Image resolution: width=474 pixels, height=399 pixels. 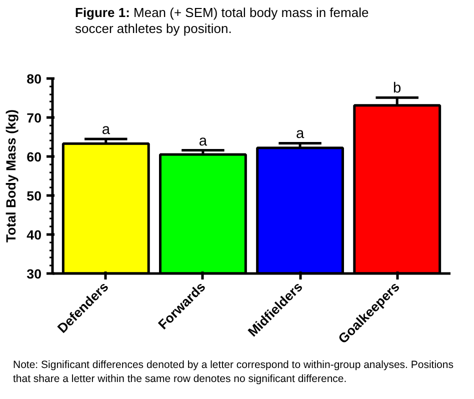 I want to click on text: Note: Significant differences denoted by a letter correspond to within-group analyses. Positions that share a letter within the same row denotes no significant difference., so click(x=233, y=372).